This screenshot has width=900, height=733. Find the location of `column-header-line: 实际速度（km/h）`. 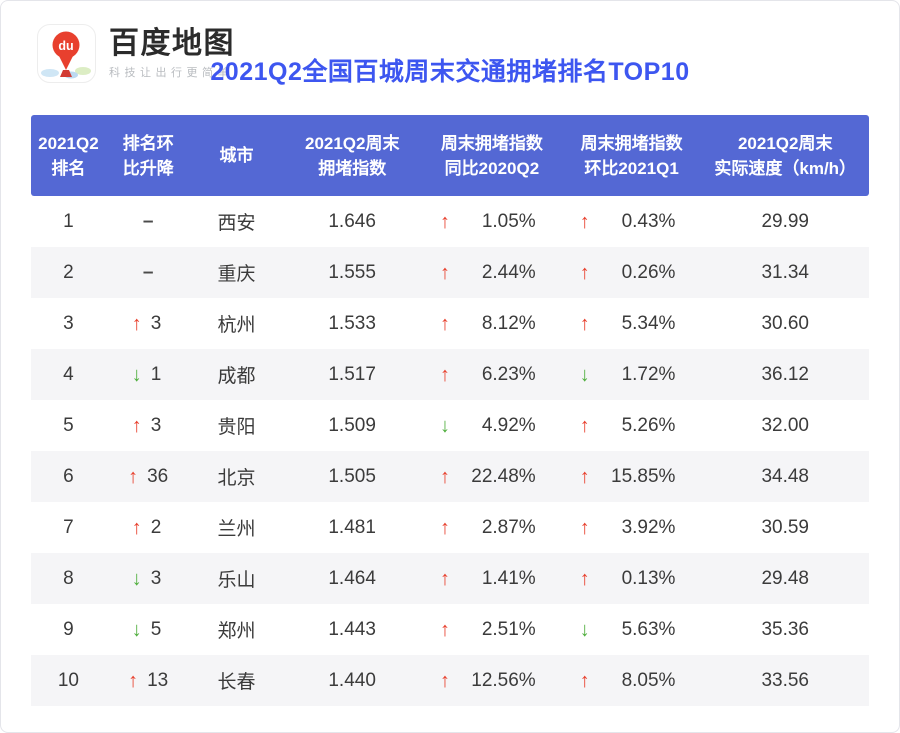

column-header-line: 实际速度（km/h） is located at coordinates (785, 168).